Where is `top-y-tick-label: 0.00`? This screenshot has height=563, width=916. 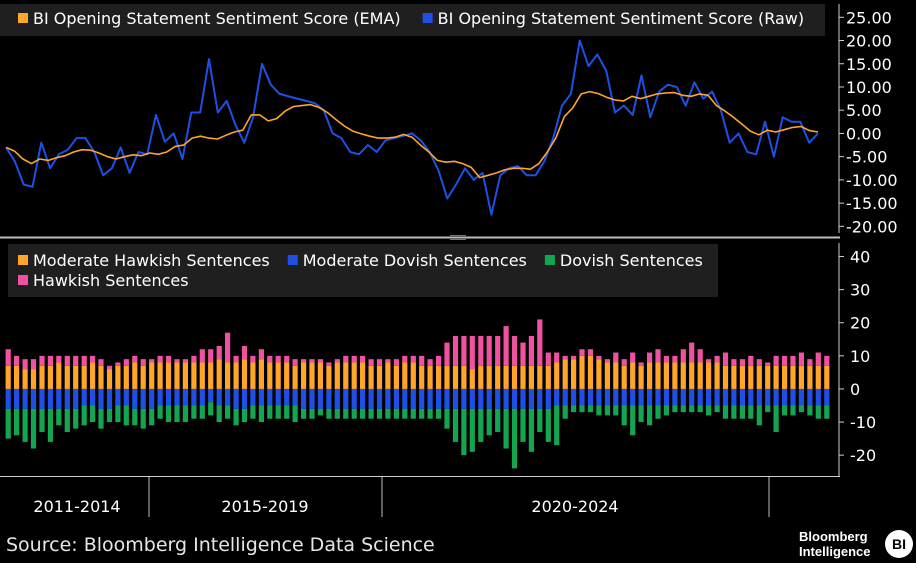
top-y-tick-label: 0.00 is located at coordinates (864, 133).